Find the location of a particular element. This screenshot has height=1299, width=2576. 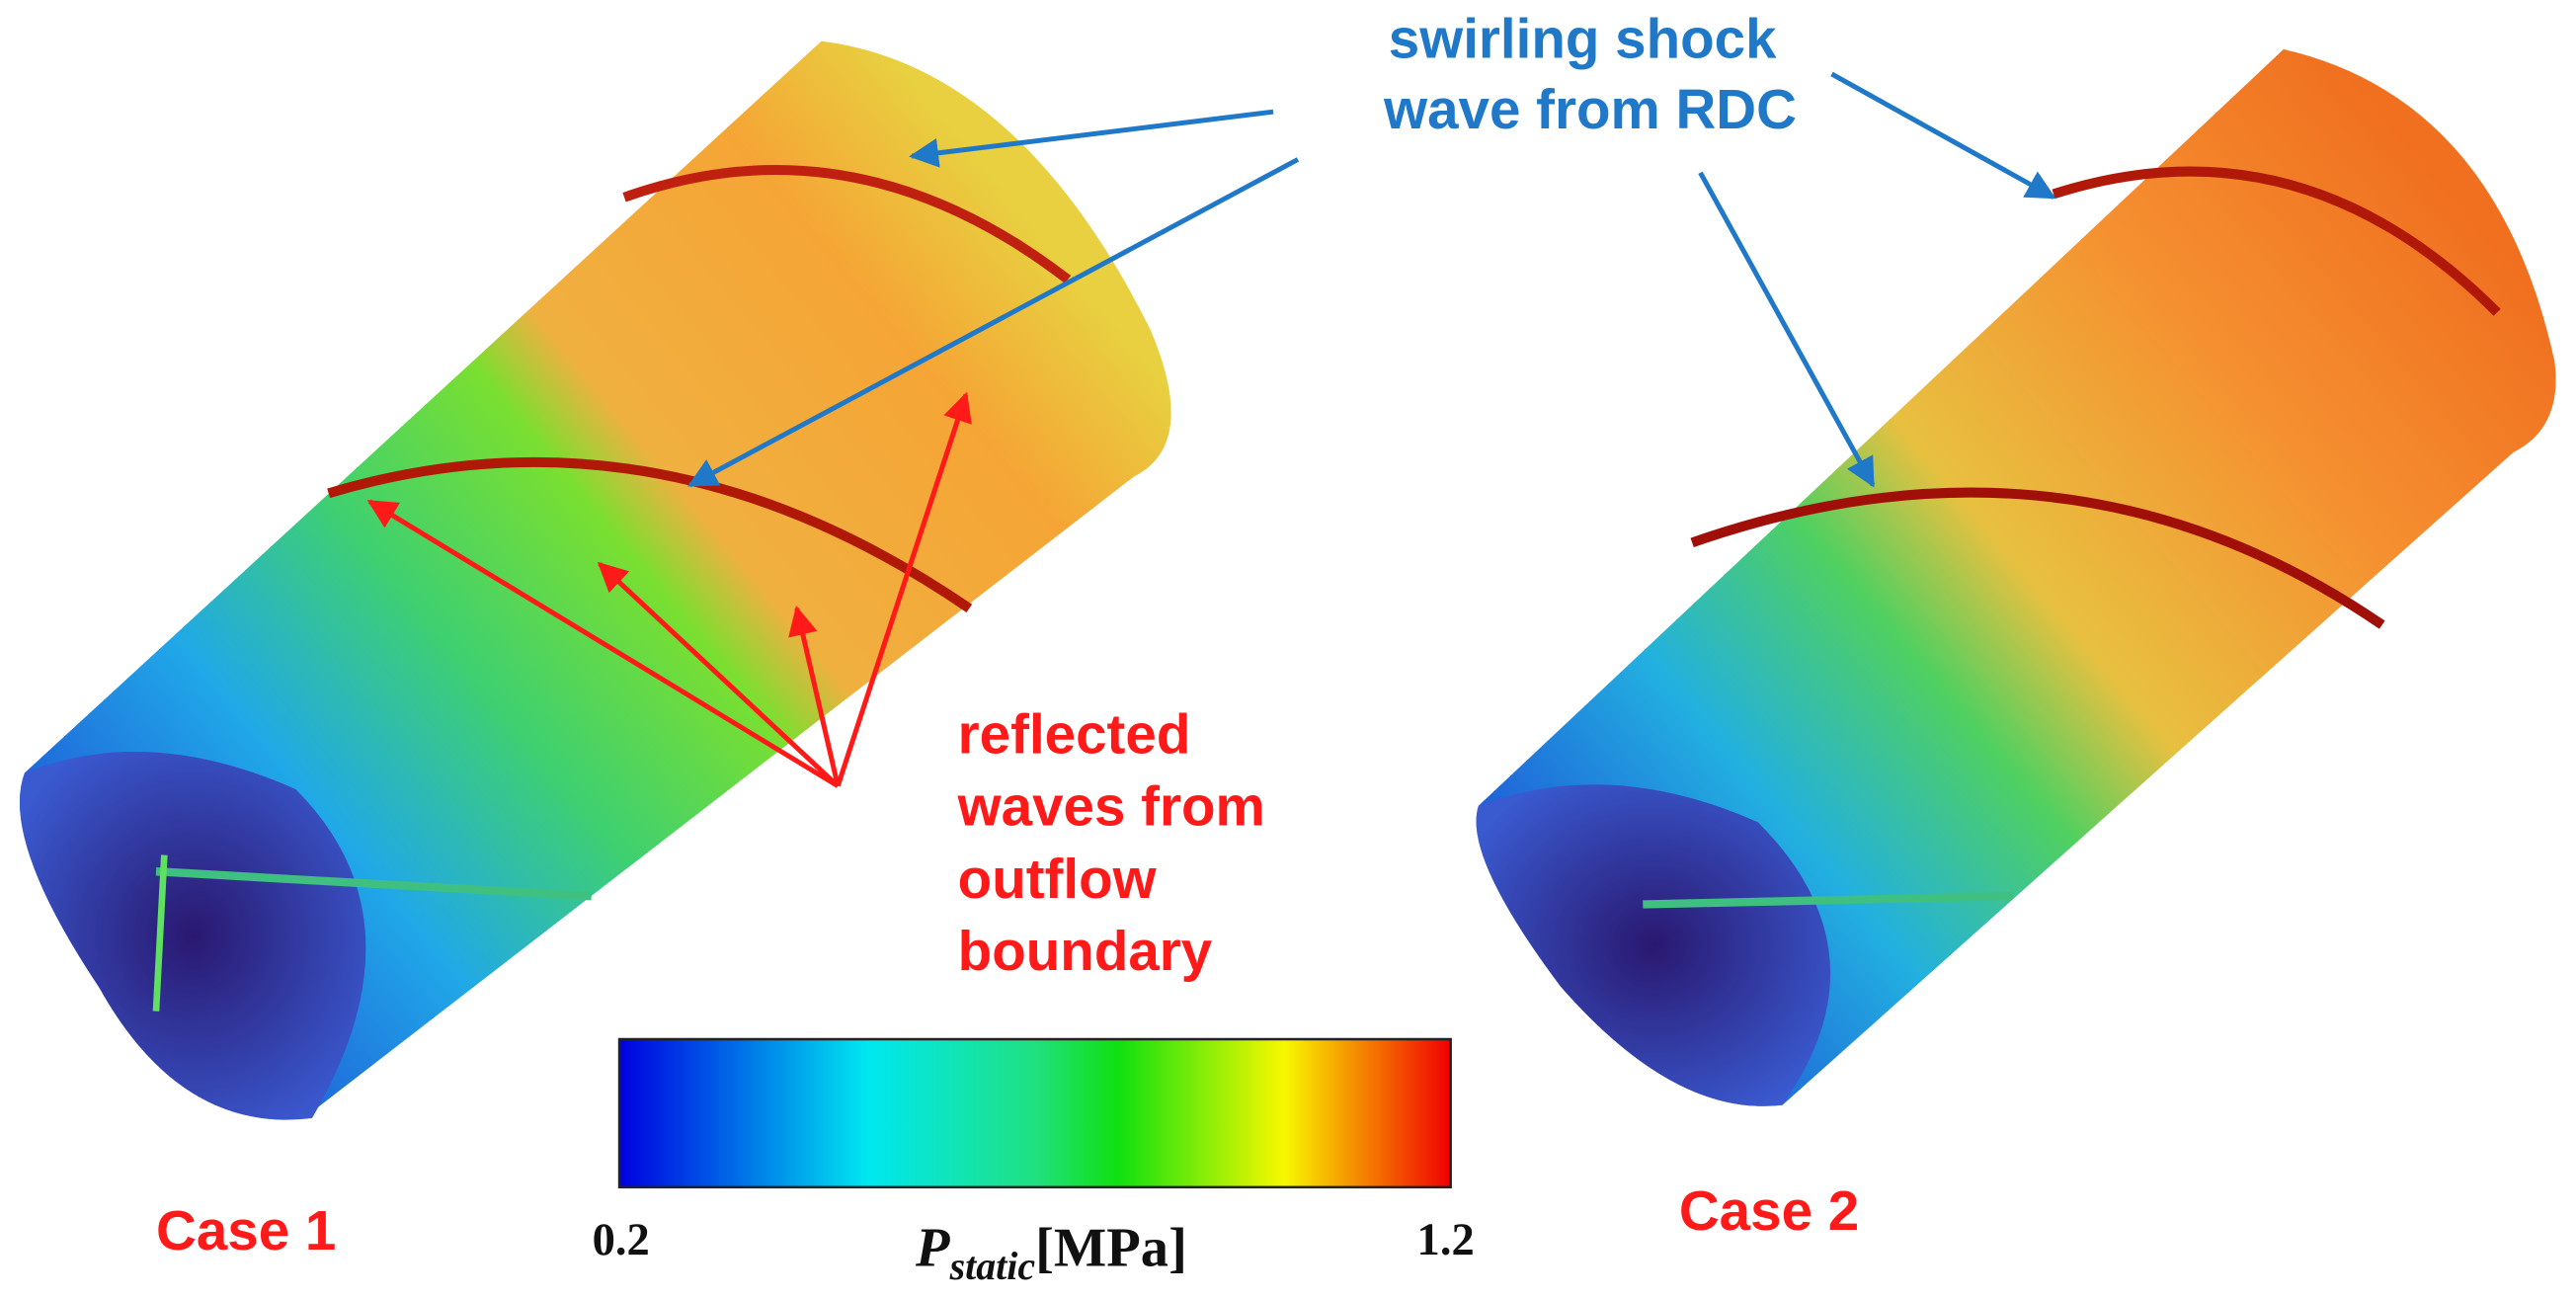

annotation-line: outflow is located at coordinates (1058, 879).